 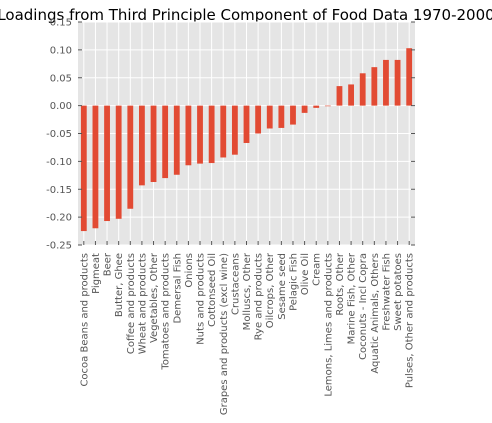 I want to click on y-tick-label: -0.15, so click(x=59, y=190).